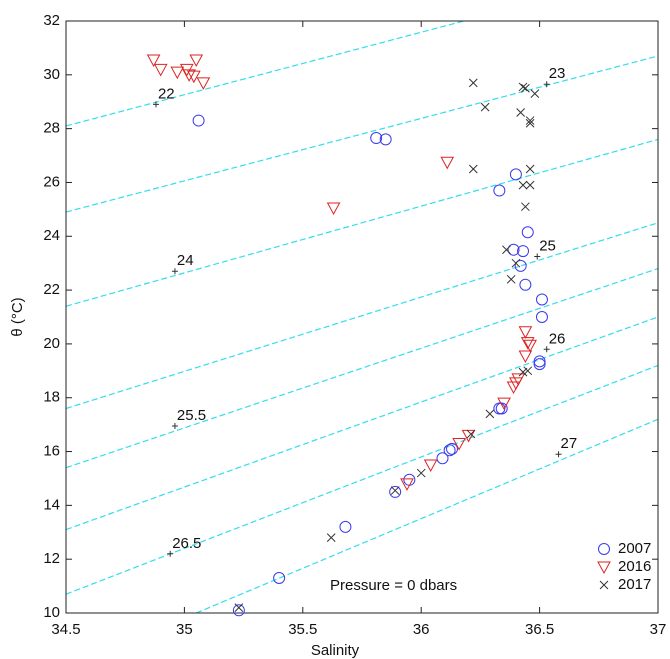 The height and width of the screenshot is (659, 670). Describe the element at coordinates (634, 566) in the screenshot. I see `legend-label: 2016` at that location.